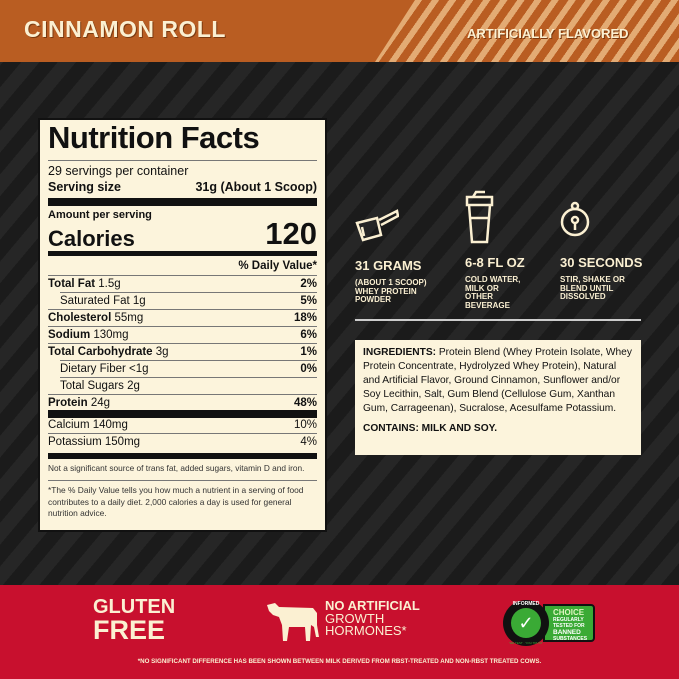  I want to click on flavor-name: CINNAMON ROLL, so click(125, 29).